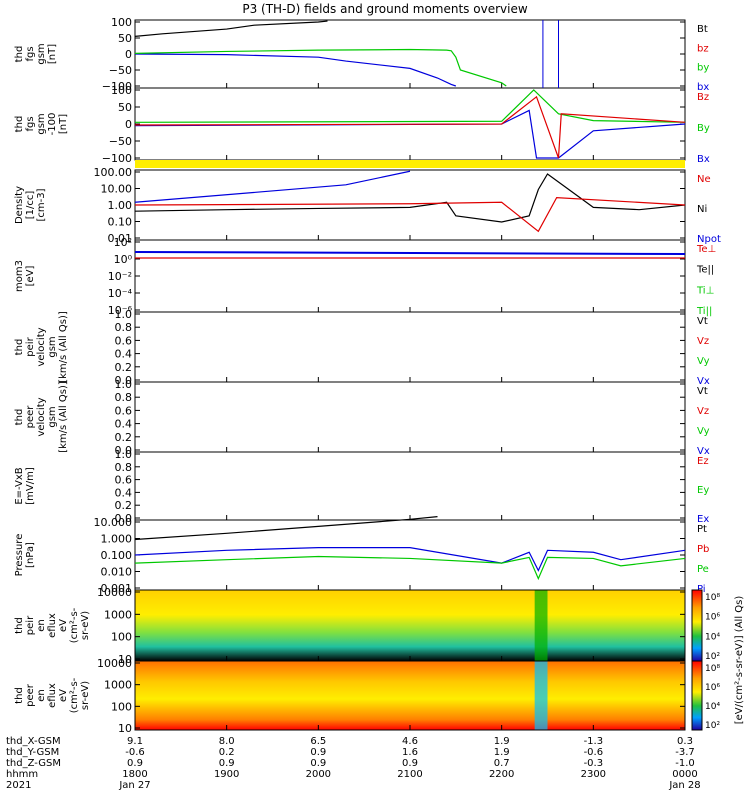 This screenshot has height=800, width=750. What do you see at coordinates (703, 97) in the screenshot?
I see `legend-entry: Bz` at bounding box center [703, 97].